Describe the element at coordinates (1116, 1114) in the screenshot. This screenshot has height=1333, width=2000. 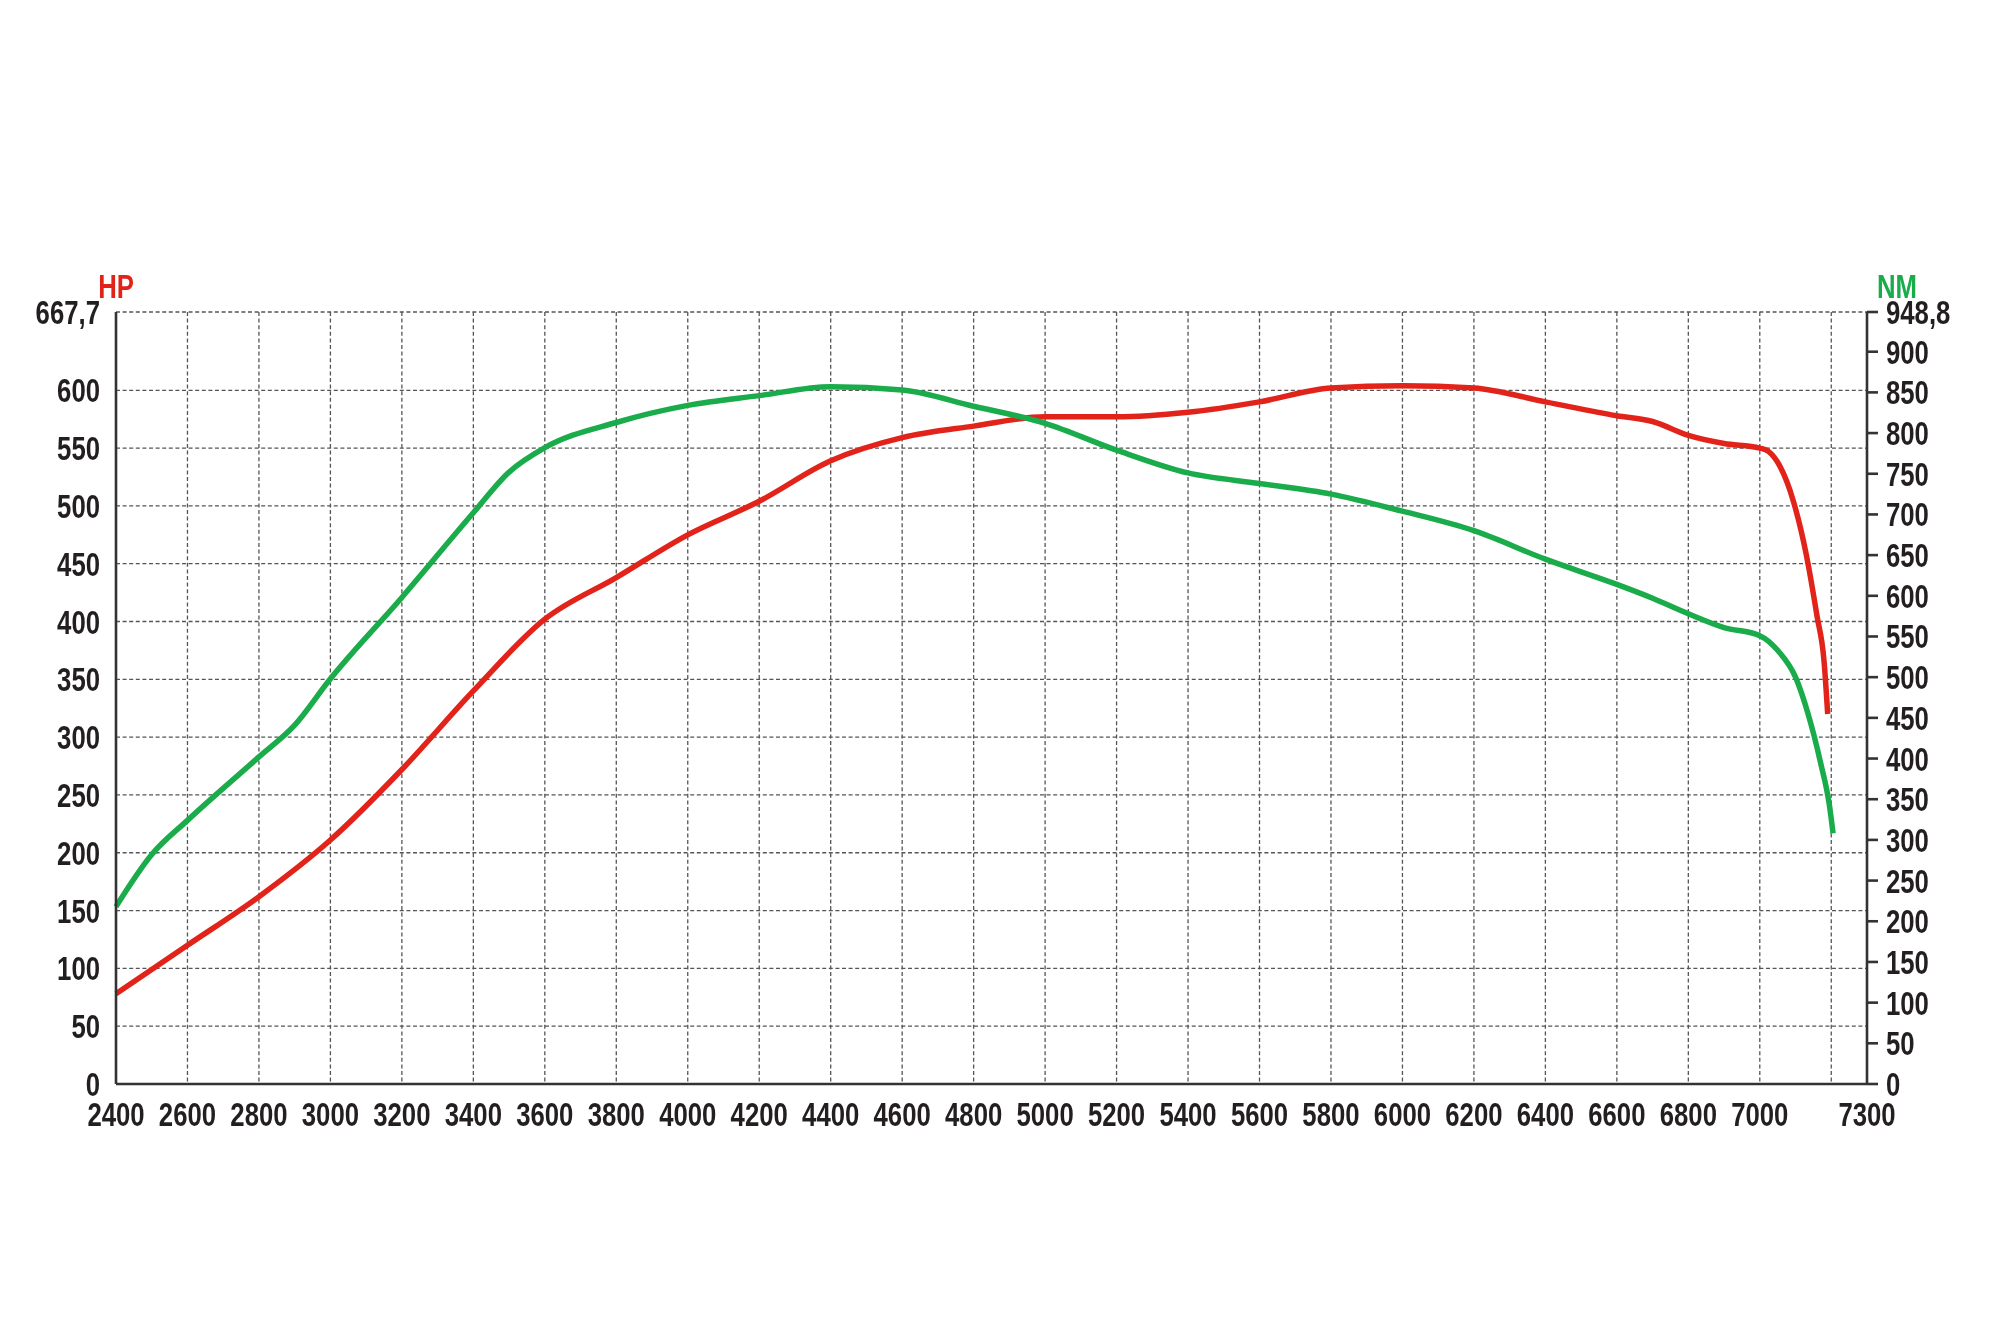
I see `x-tick-label: 5200` at that location.